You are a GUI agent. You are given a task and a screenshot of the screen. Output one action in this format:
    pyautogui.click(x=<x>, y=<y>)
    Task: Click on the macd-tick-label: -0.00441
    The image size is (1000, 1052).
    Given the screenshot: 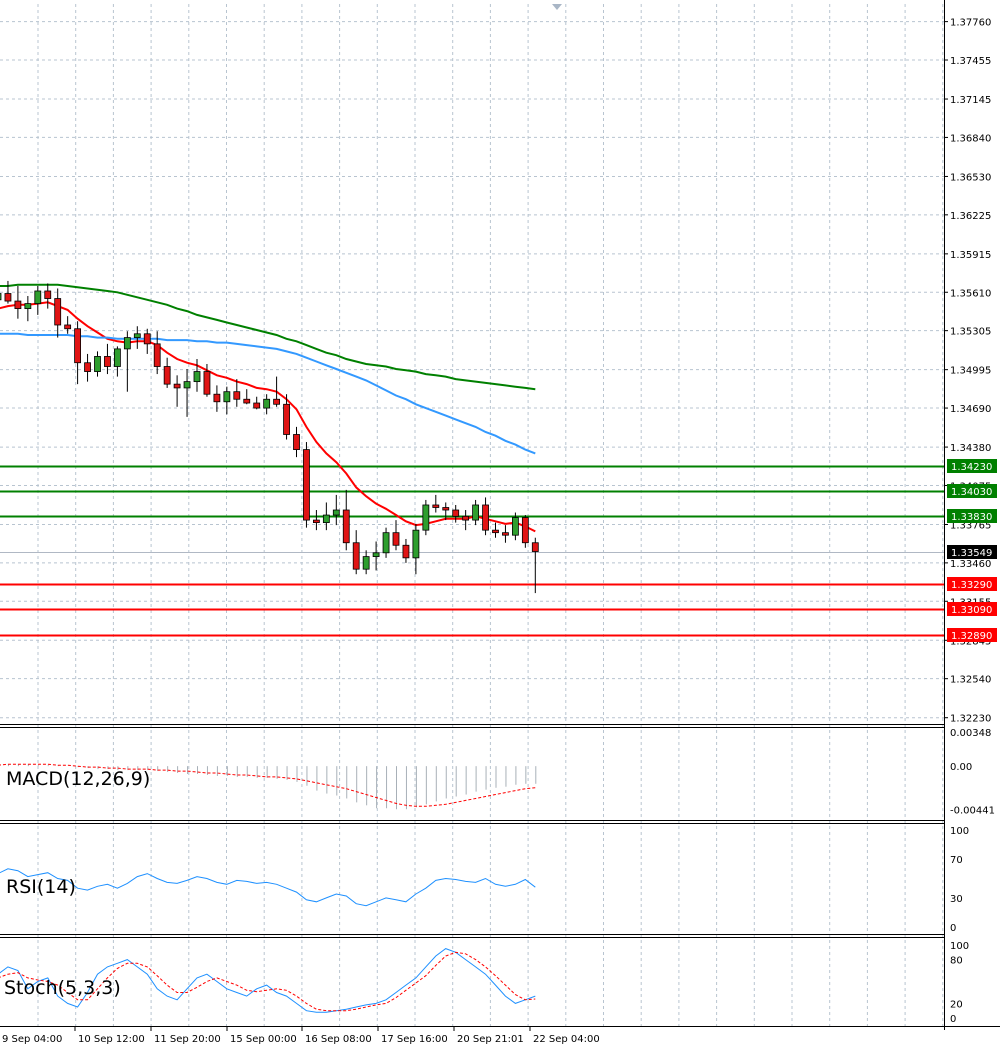 What is the action you would take?
    pyautogui.click(x=972, y=810)
    